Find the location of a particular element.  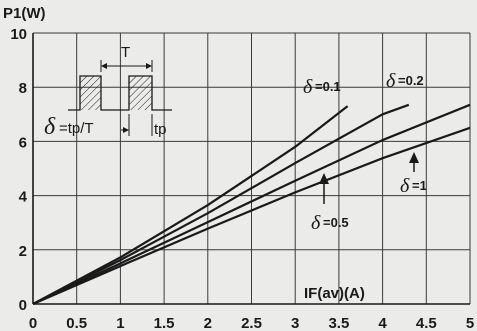

series-label-1-symbol: δ is located at coordinates (391, 81).